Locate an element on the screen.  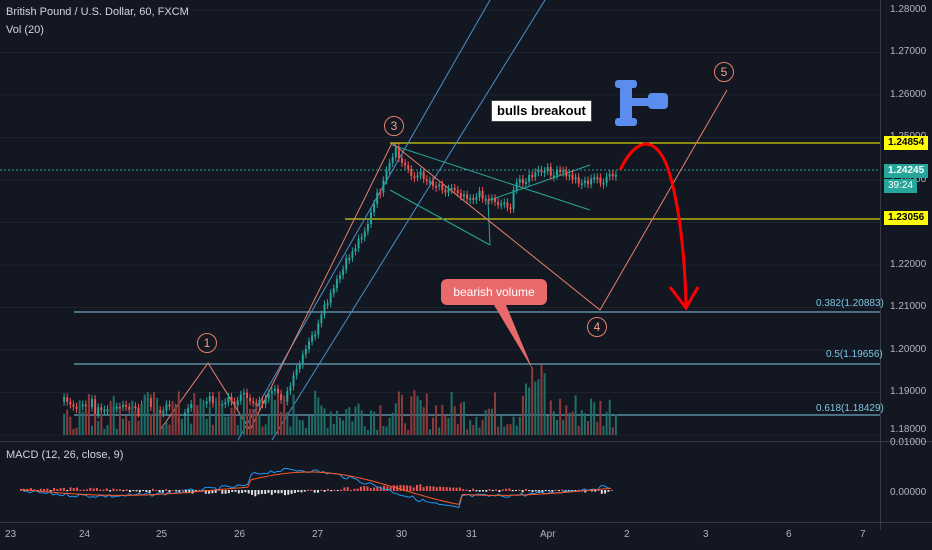
wave-label-3: 3 is located at coordinates (394, 126).